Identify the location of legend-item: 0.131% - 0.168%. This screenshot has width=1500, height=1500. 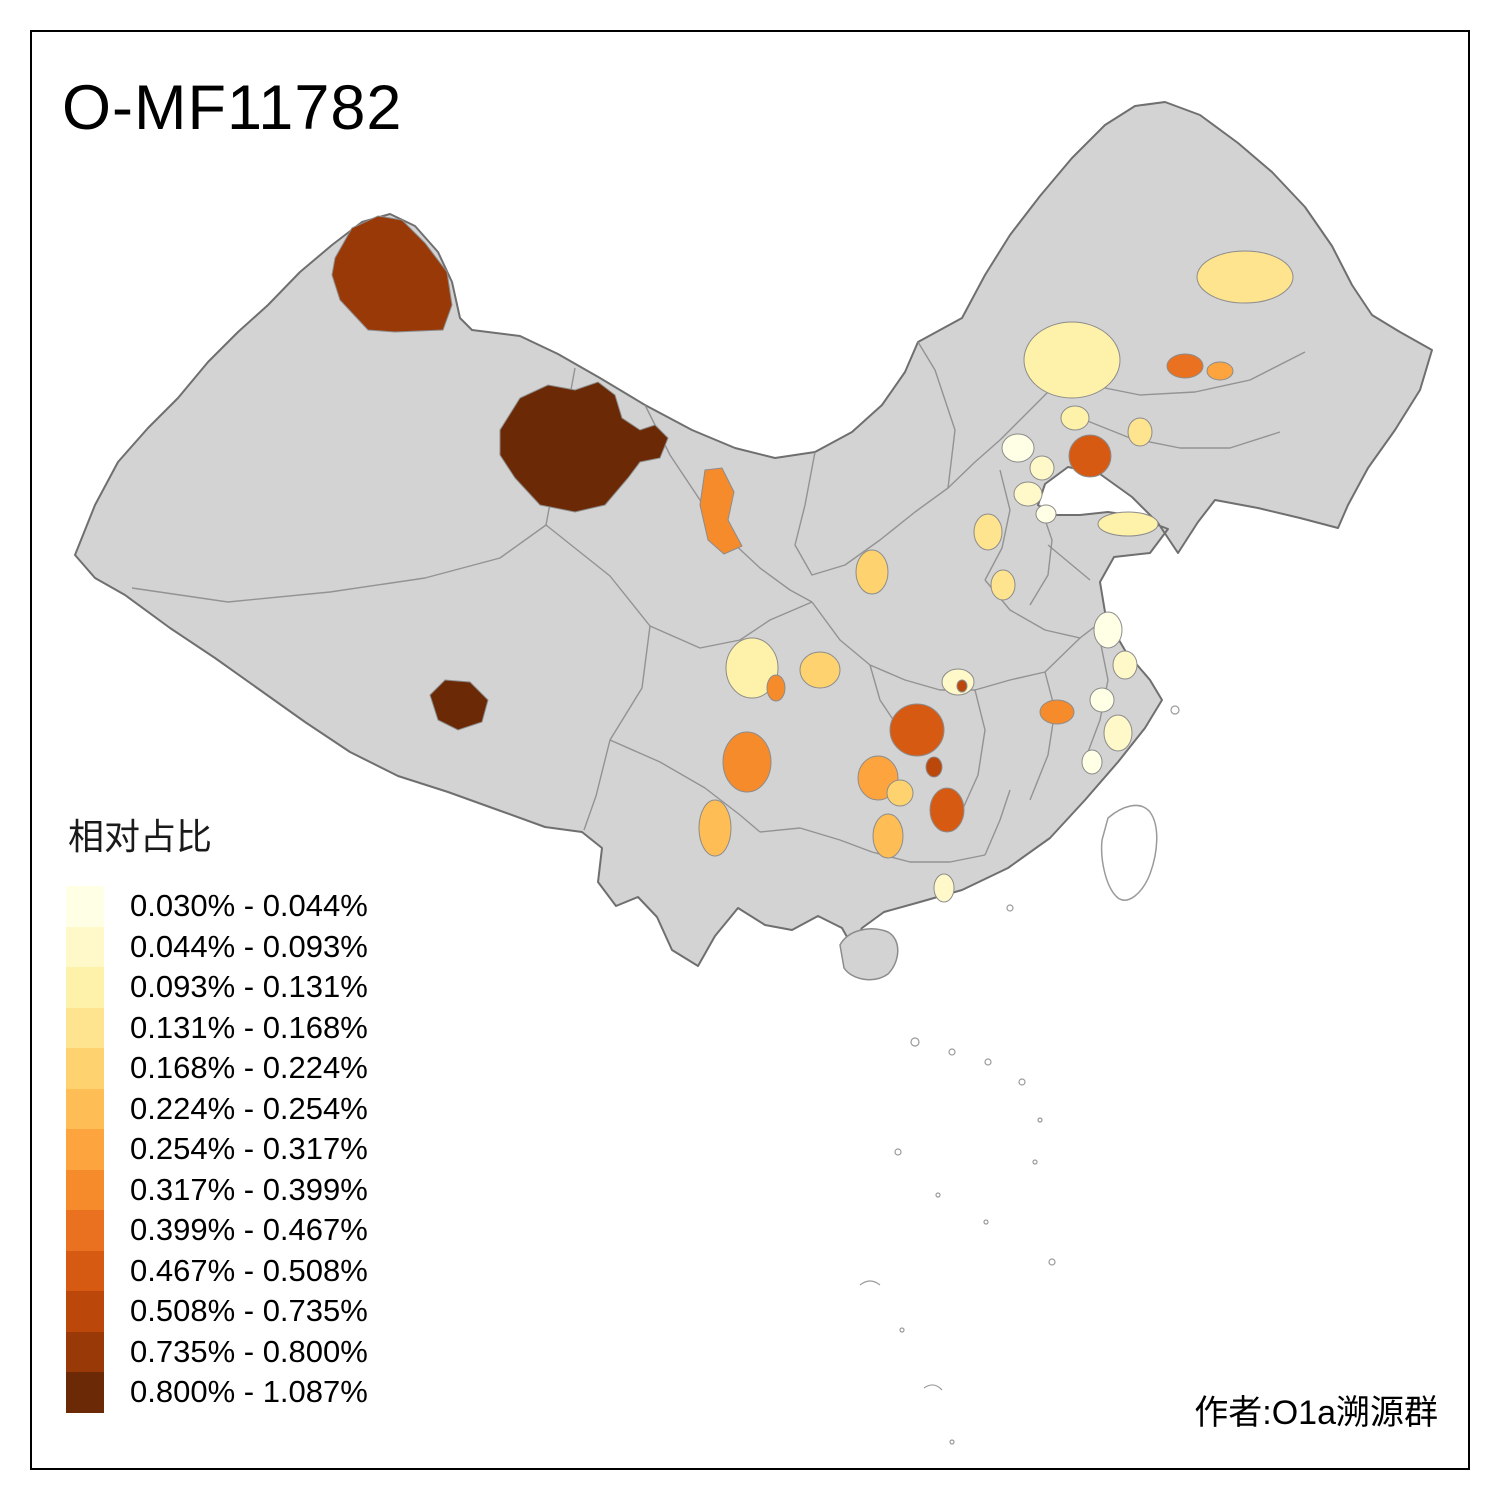
(217, 1027).